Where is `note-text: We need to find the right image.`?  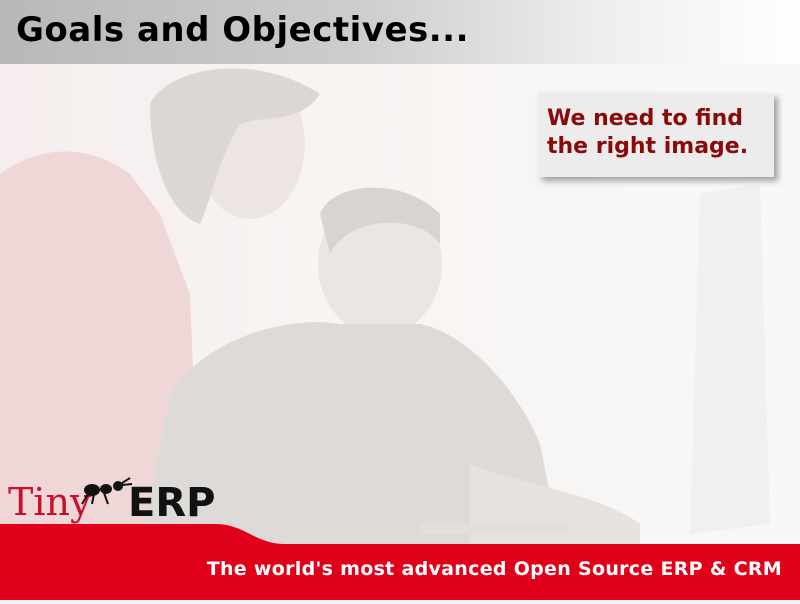 note-text: We need to find the right image. is located at coordinates (648, 132).